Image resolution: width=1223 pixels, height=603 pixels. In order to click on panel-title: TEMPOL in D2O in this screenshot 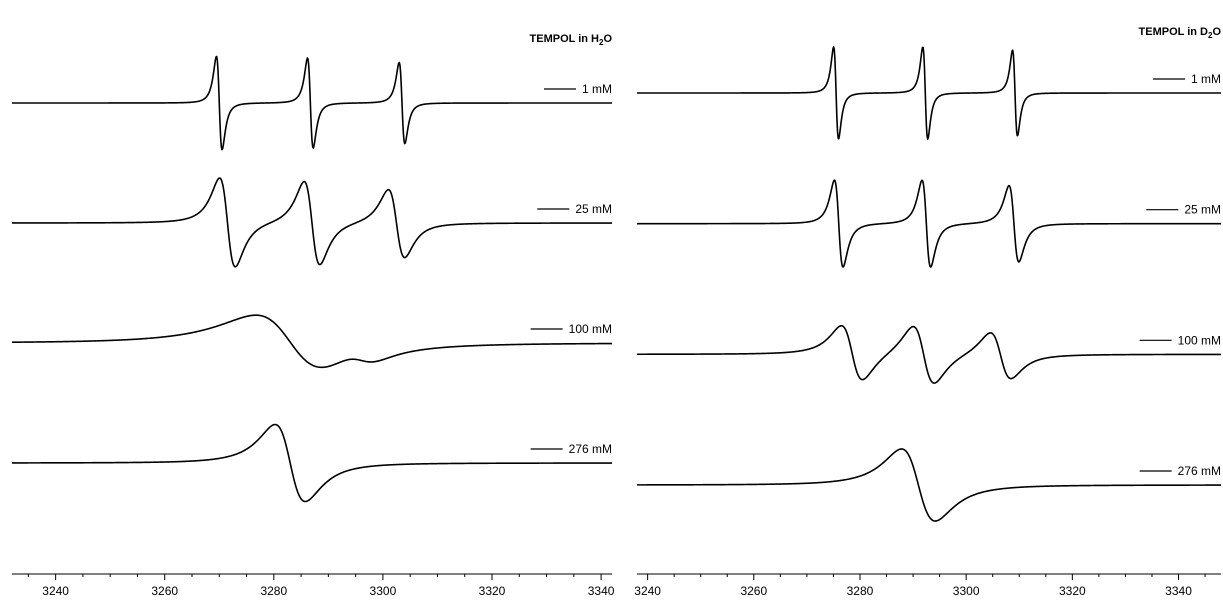, I will do `click(1180, 33)`.